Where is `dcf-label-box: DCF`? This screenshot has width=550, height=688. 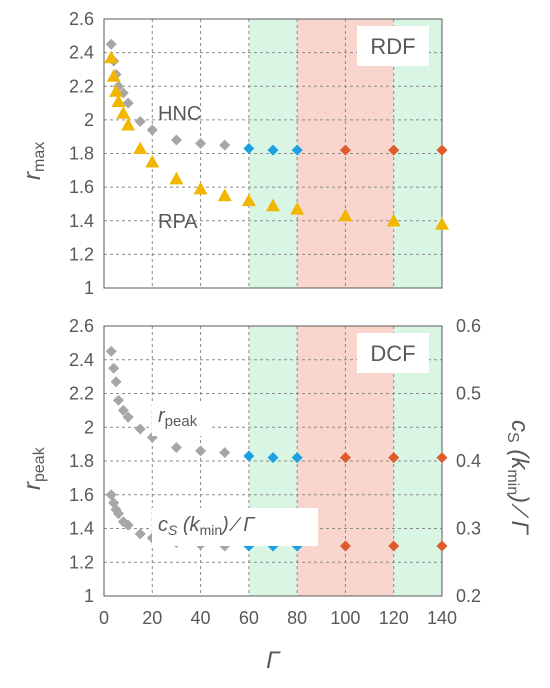 dcf-label-box: DCF is located at coordinates (393, 353).